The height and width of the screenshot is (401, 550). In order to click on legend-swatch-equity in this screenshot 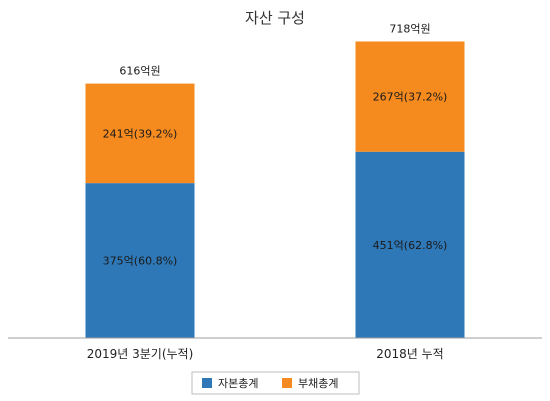, I will do `click(207, 383)`.